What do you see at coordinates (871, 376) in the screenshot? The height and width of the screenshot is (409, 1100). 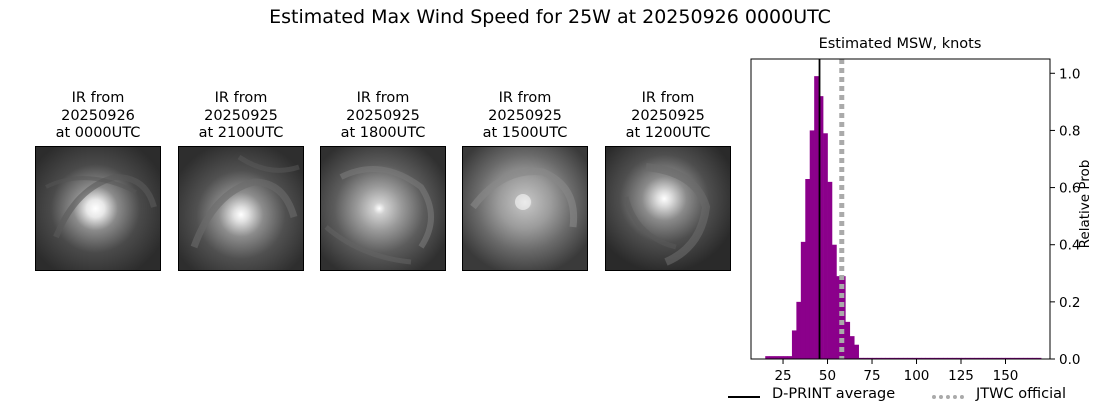 I see `x-tick-label: 75` at bounding box center [871, 376].